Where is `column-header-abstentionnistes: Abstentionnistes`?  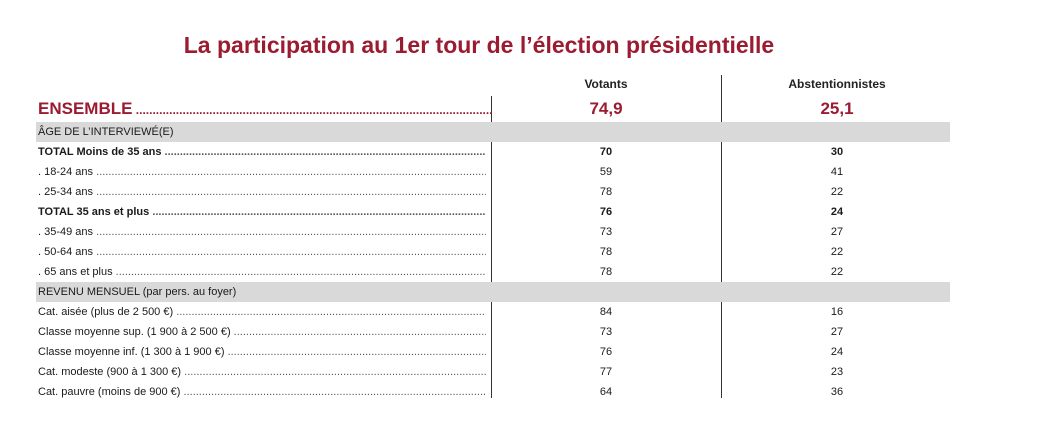
column-header-abstentionnistes: Abstentionnistes is located at coordinates (837, 84).